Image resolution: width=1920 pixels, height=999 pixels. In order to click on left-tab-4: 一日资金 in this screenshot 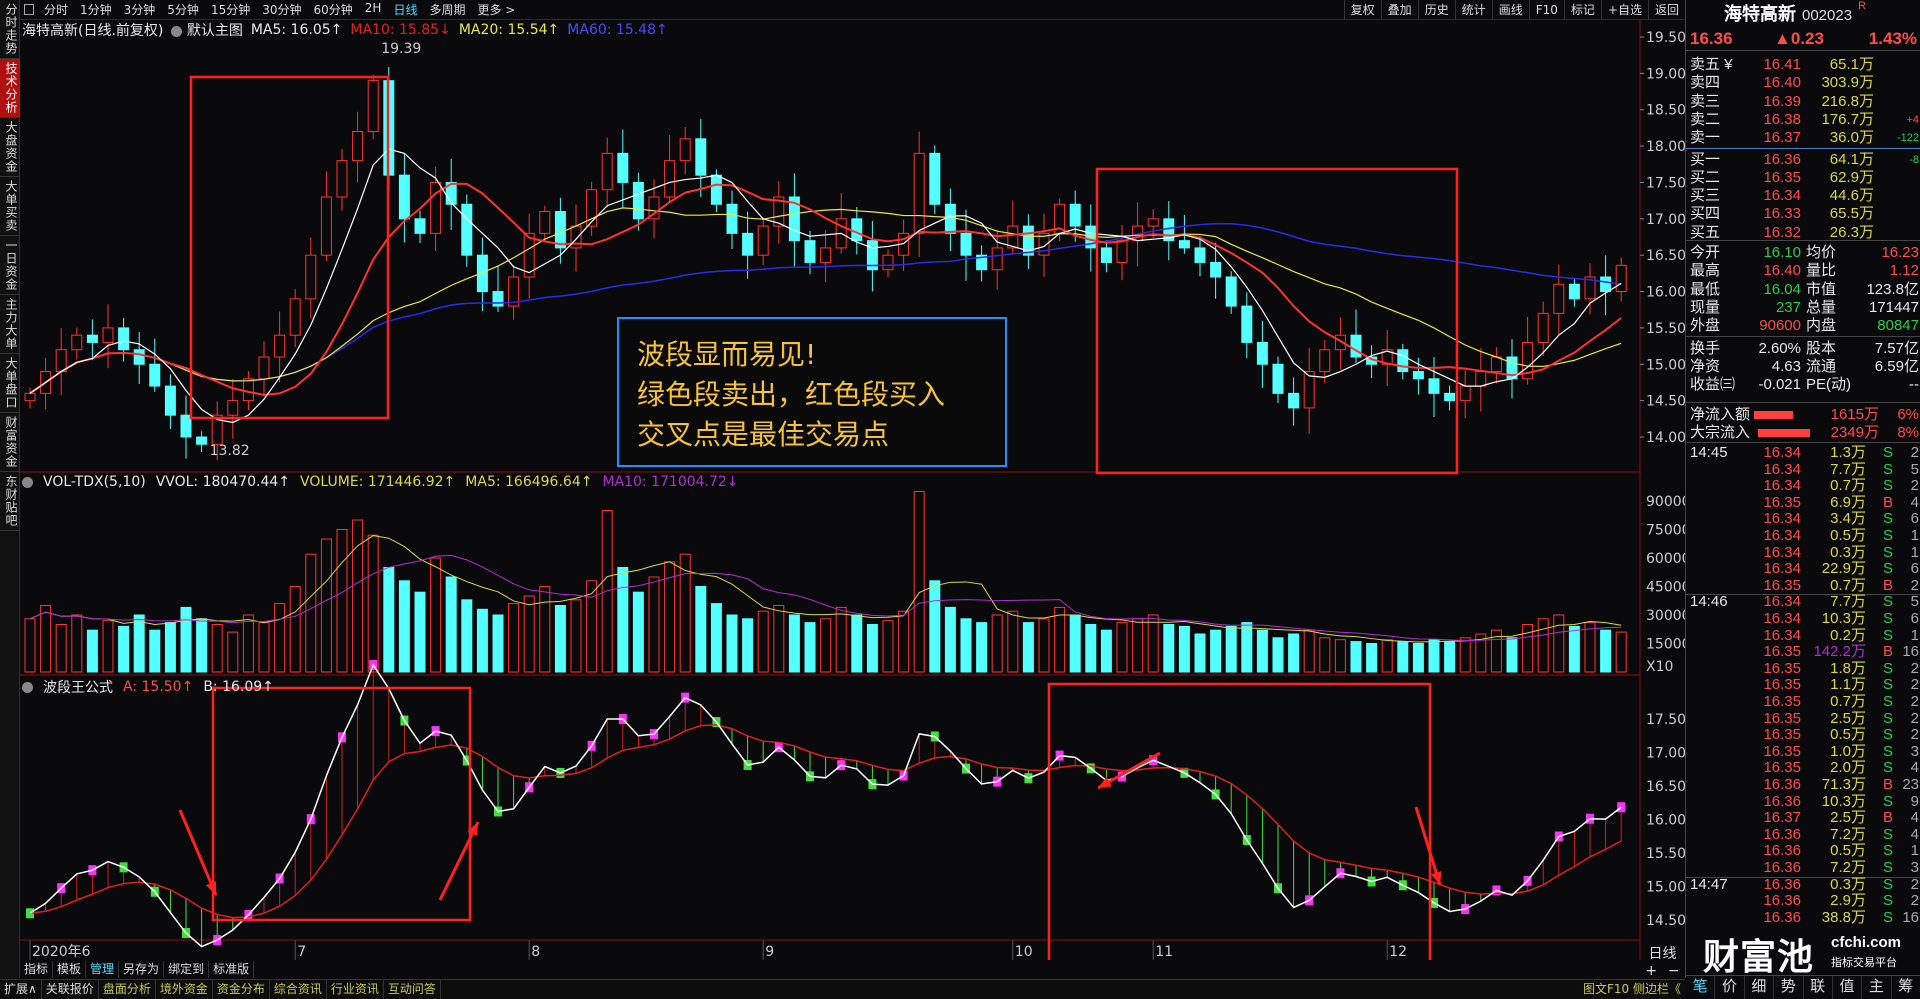, I will do `click(10, 265)`.